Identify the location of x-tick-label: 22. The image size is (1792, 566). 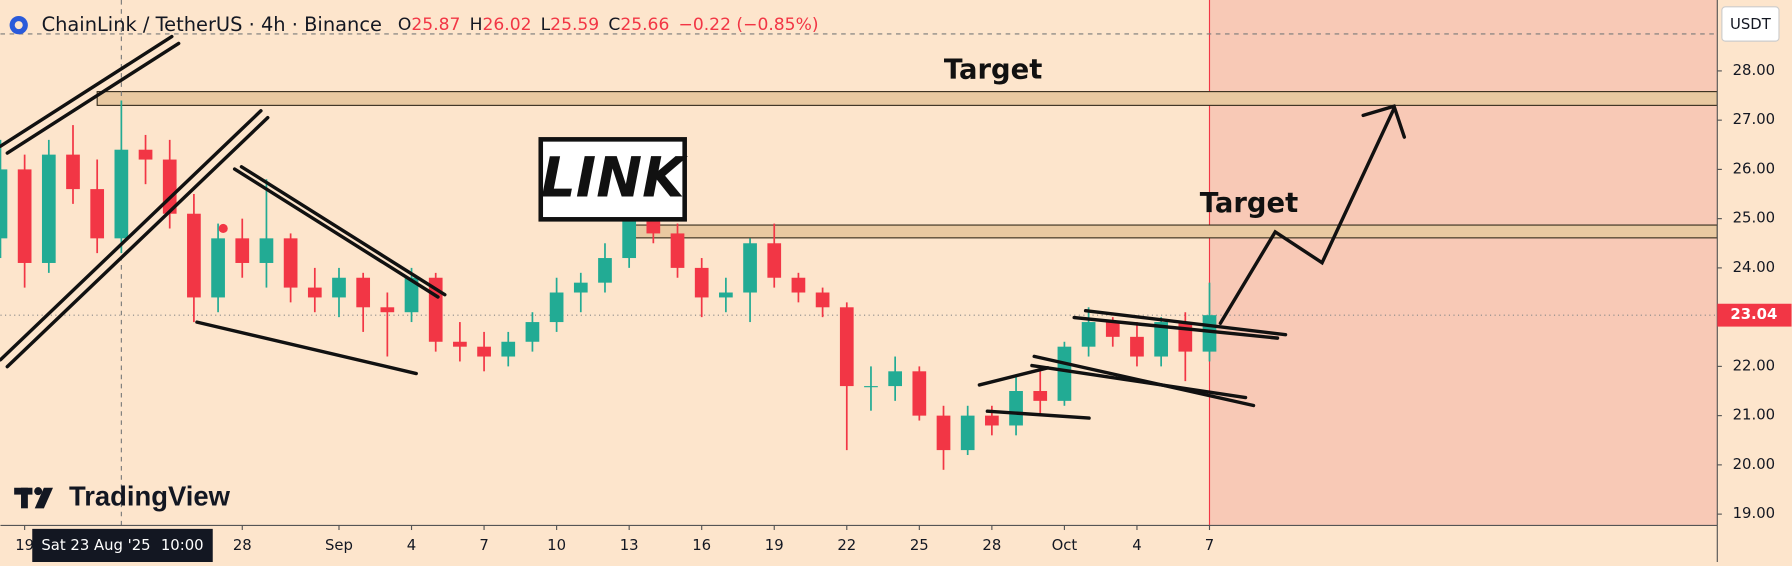
(846, 545).